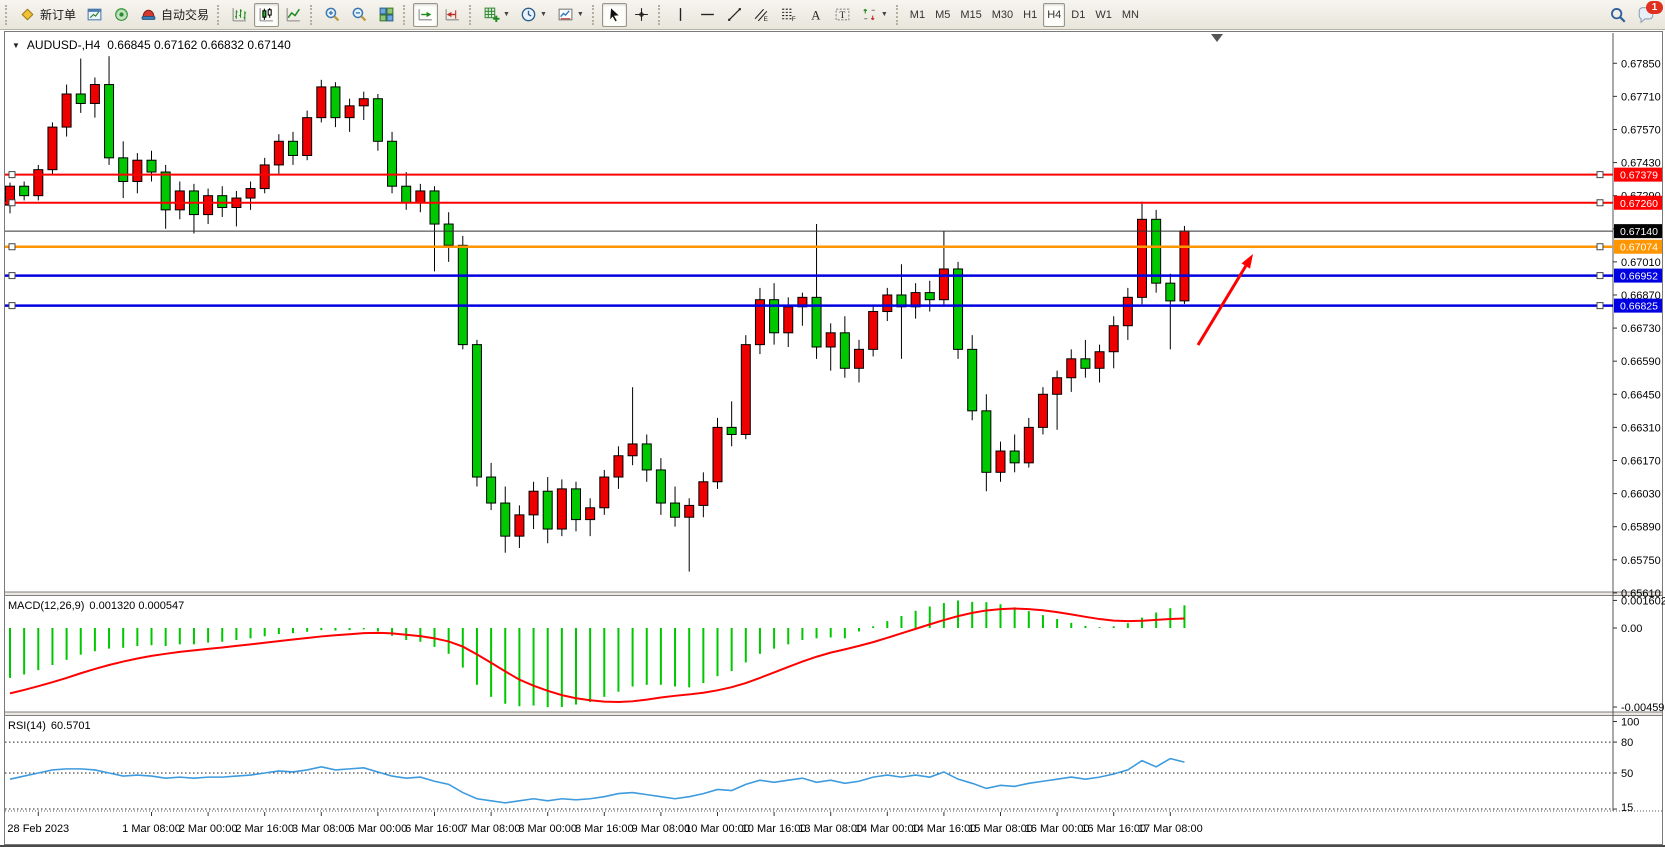 Image resolution: width=1665 pixels, height=847 pixels. What do you see at coordinates (1130, 15) in the screenshot?
I see `tf-mn-button: MN` at bounding box center [1130, 15].